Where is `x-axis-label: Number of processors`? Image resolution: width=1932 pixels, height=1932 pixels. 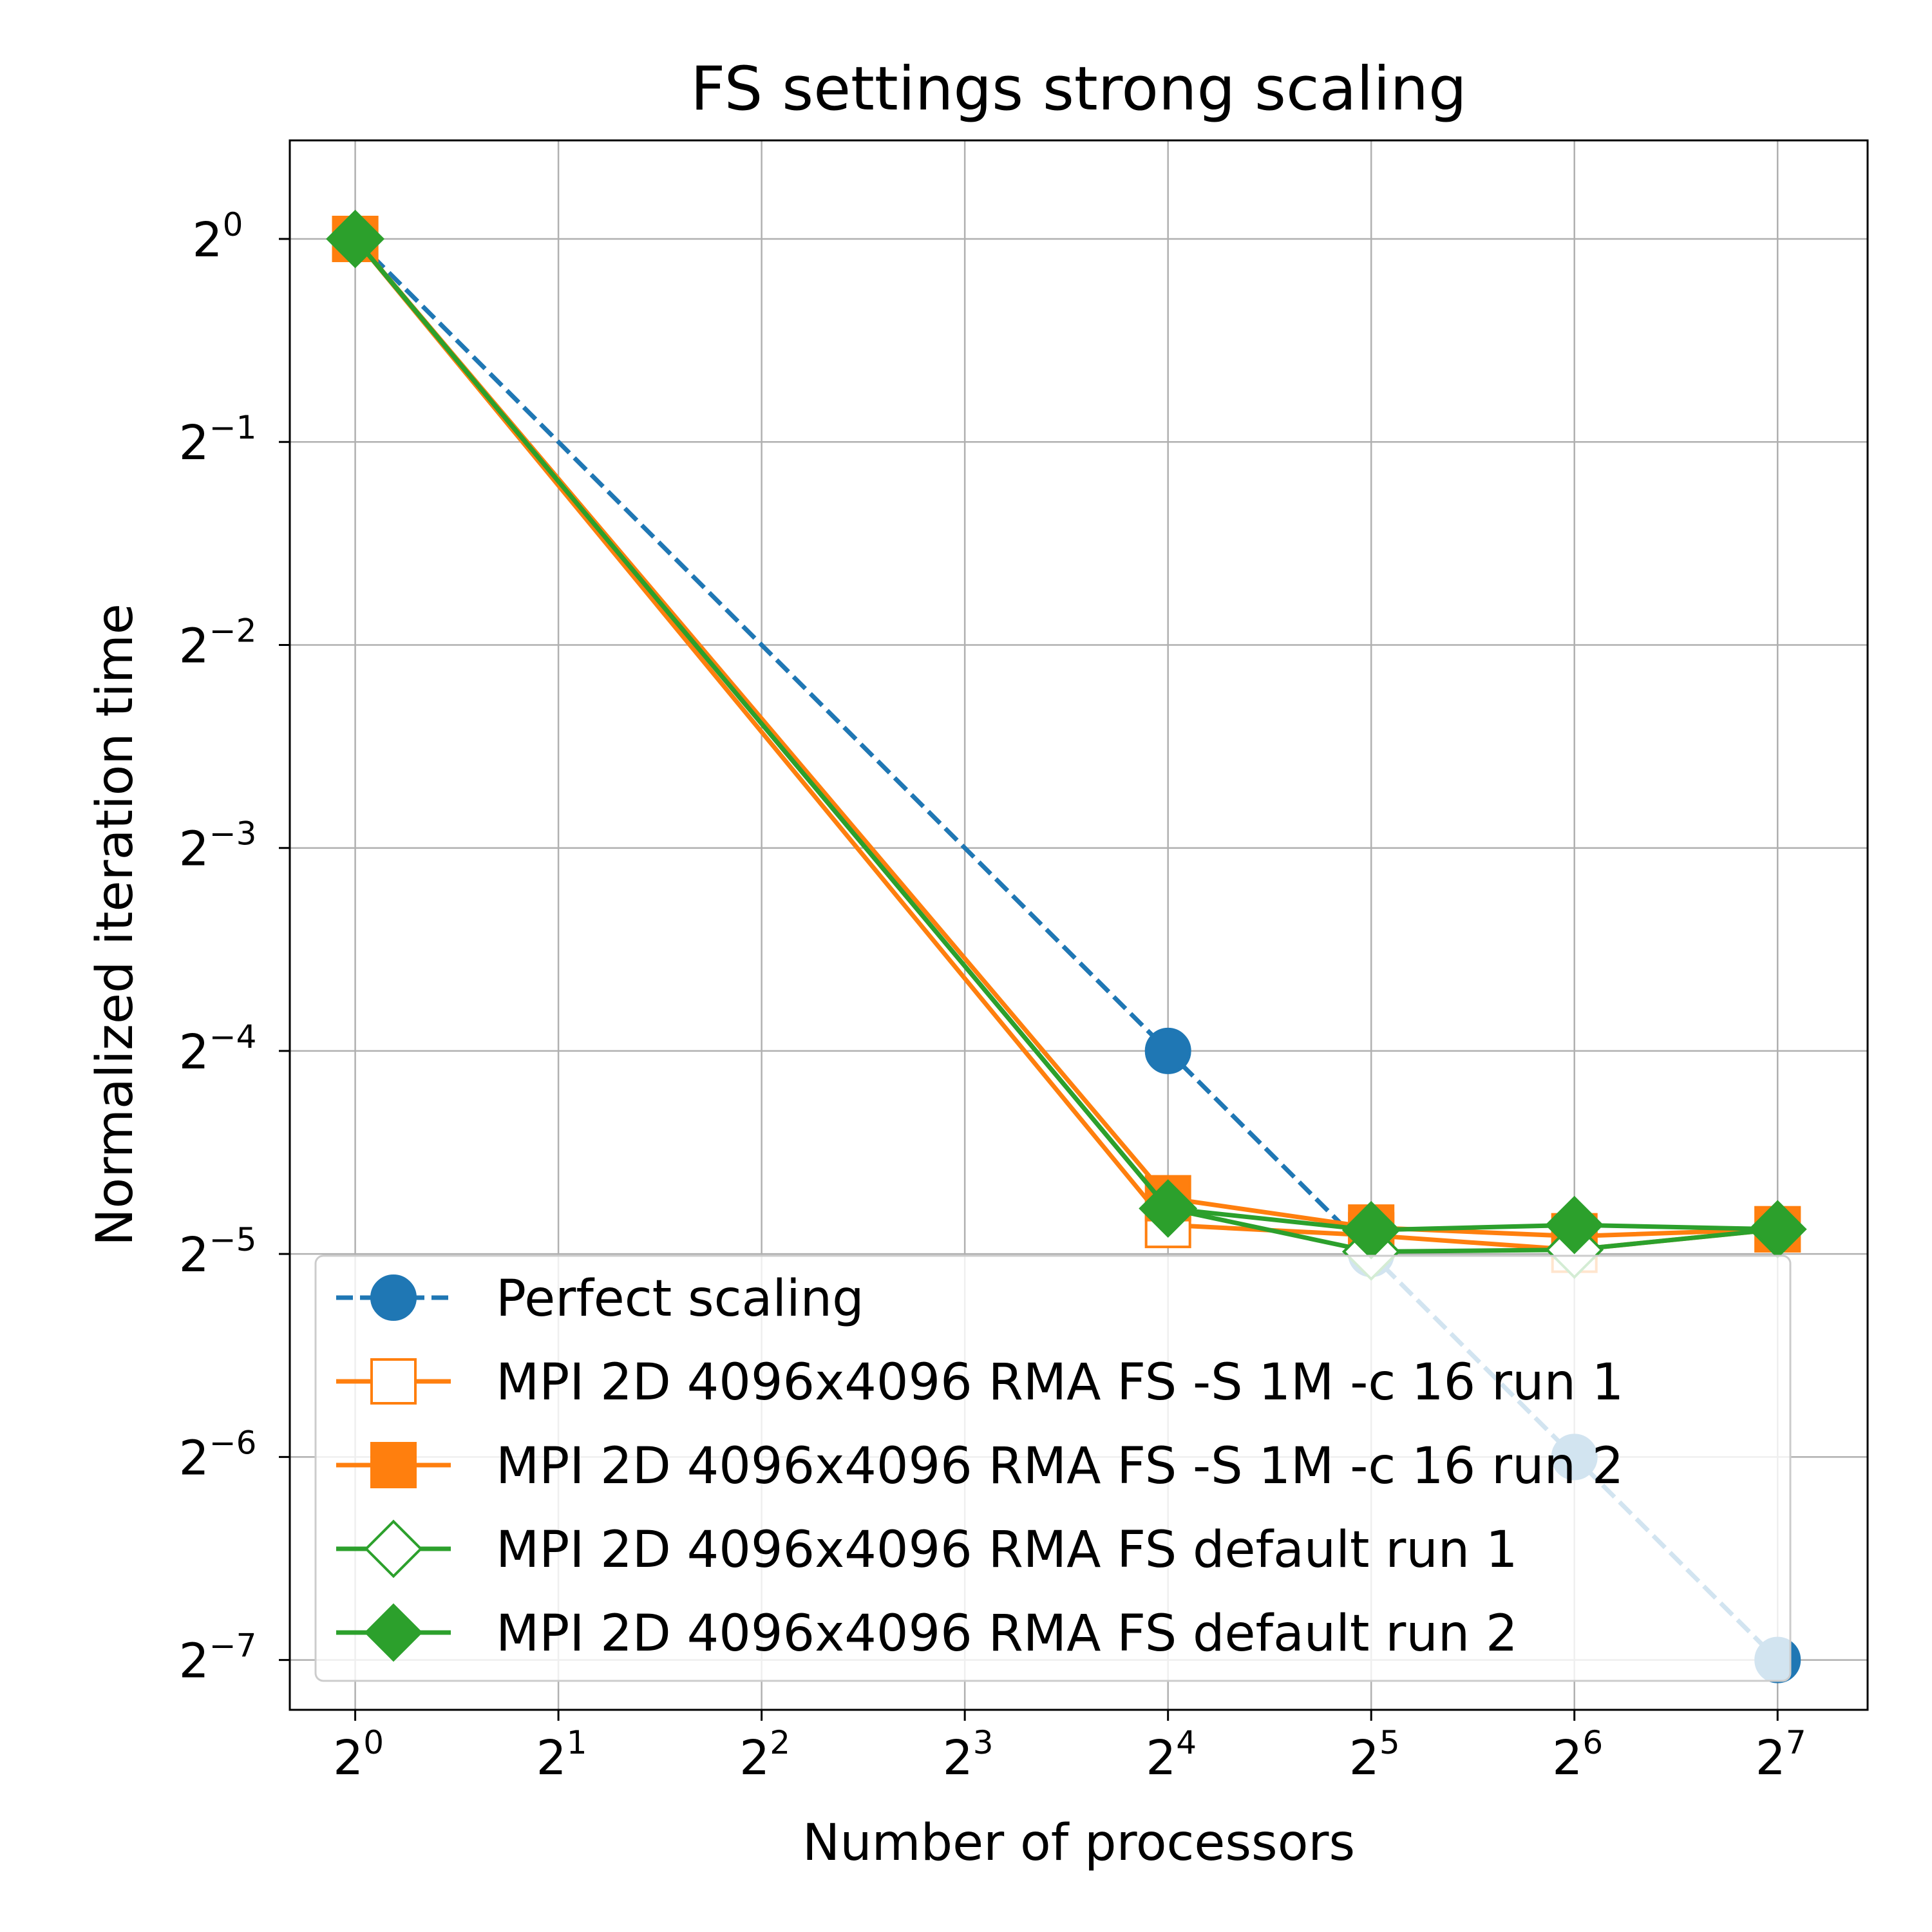 x-axis-label: Number of processors is located at coordinates (1078, 1843).